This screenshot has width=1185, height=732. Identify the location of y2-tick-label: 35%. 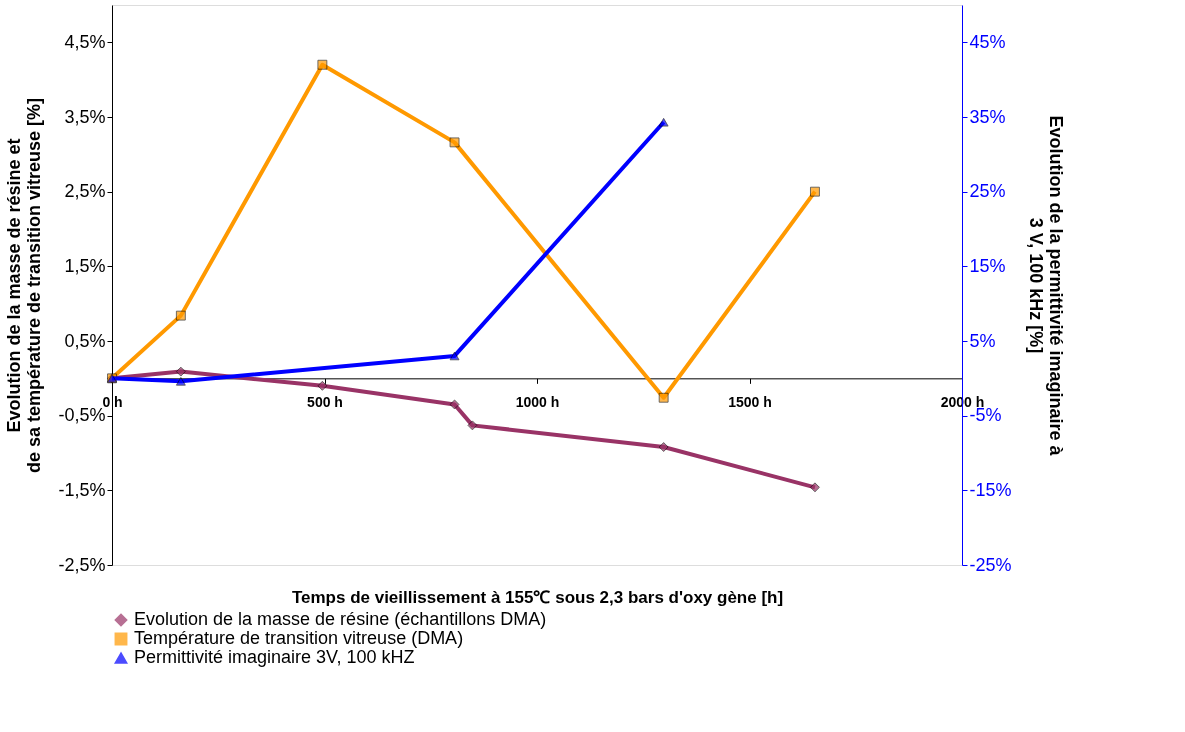
(987, 116).